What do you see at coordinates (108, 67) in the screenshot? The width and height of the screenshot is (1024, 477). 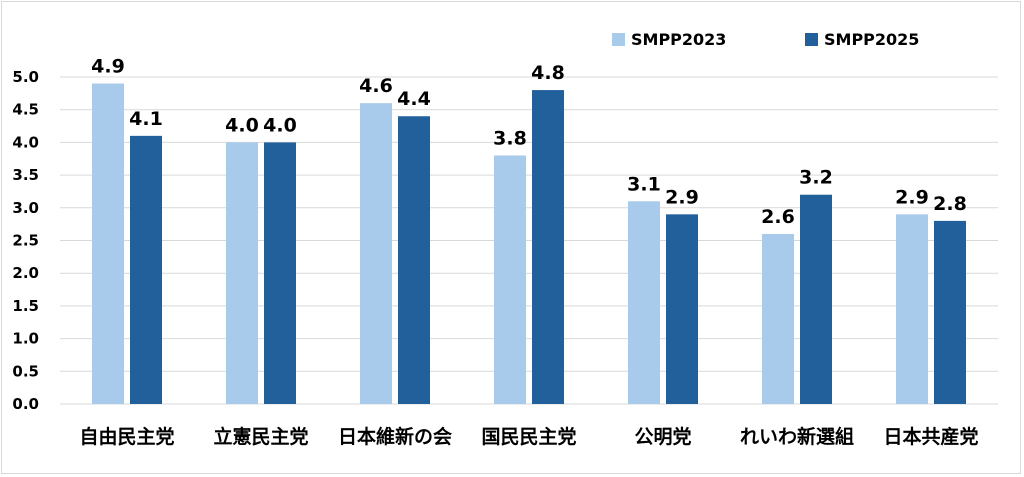 I see `data-label: 4.9` at bounding box center [108, 67].